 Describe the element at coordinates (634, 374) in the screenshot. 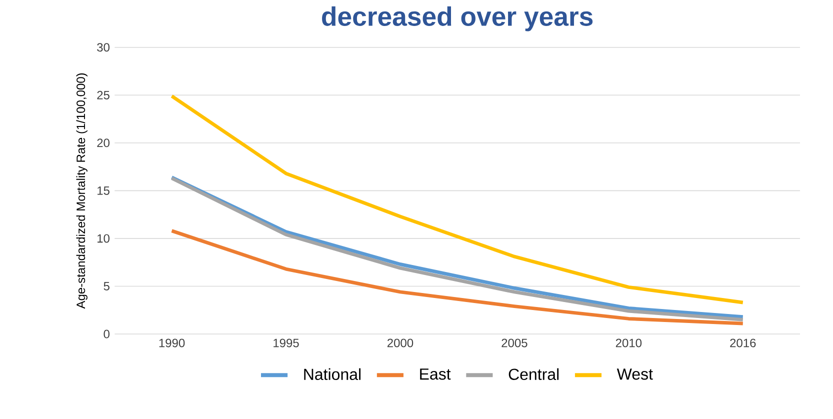

I see `legend-label: West` at that location.